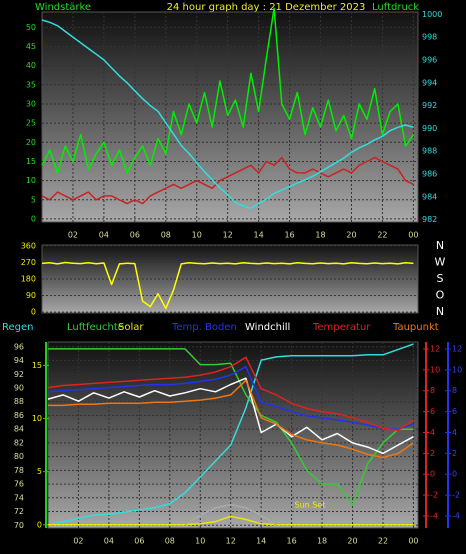 The height and width of the screenshot is (554, 466). Describe the element at coordinates (429, 59) in the screenshot. I see `y2-tick-label: 996` at that location.